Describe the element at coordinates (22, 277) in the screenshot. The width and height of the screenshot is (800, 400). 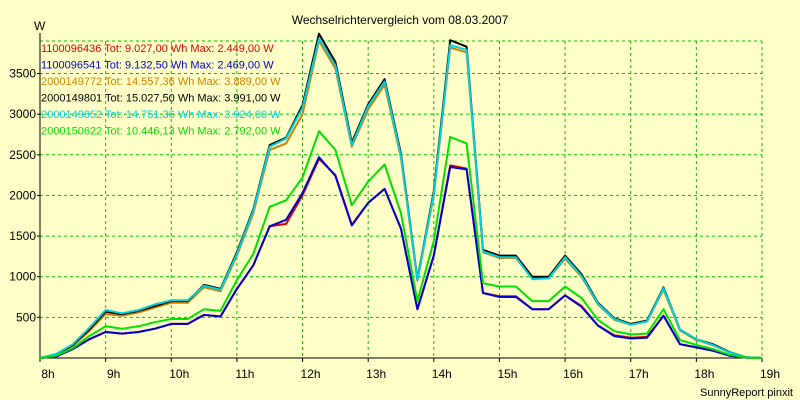
I see `y-tick-label: 1000` at that location.